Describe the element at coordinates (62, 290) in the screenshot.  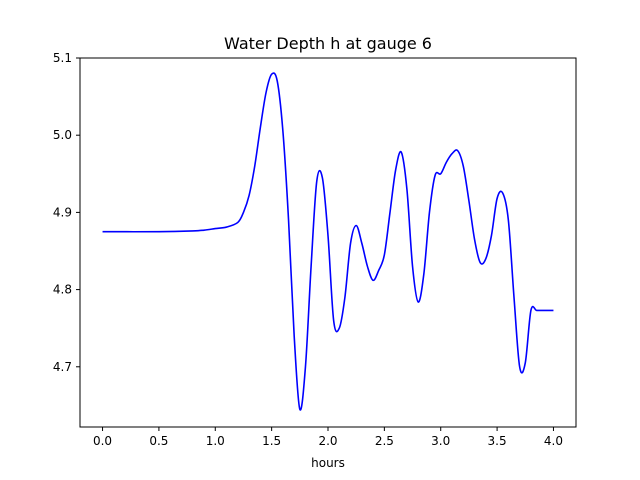
I see `y-tick-label: 4.8` at that location.